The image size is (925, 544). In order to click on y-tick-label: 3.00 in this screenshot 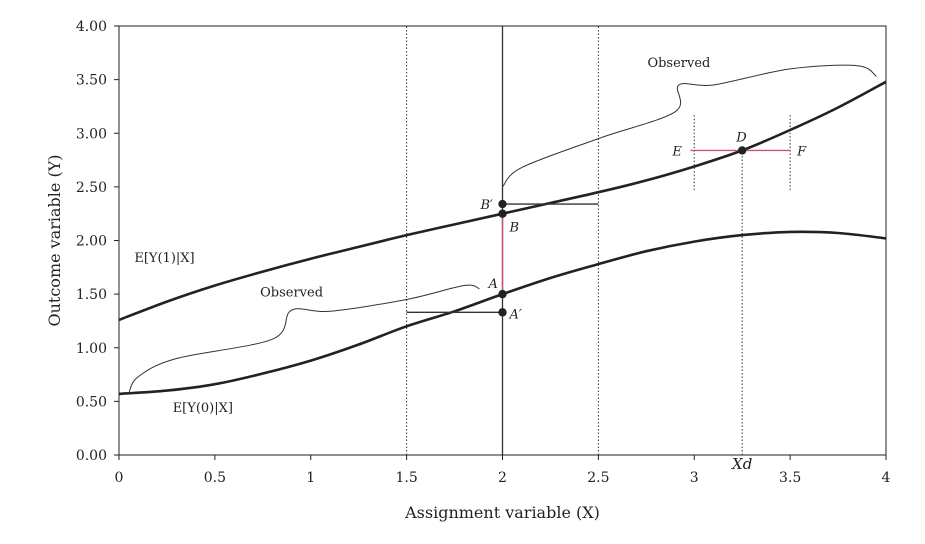, I will do `click(91, 134)`.